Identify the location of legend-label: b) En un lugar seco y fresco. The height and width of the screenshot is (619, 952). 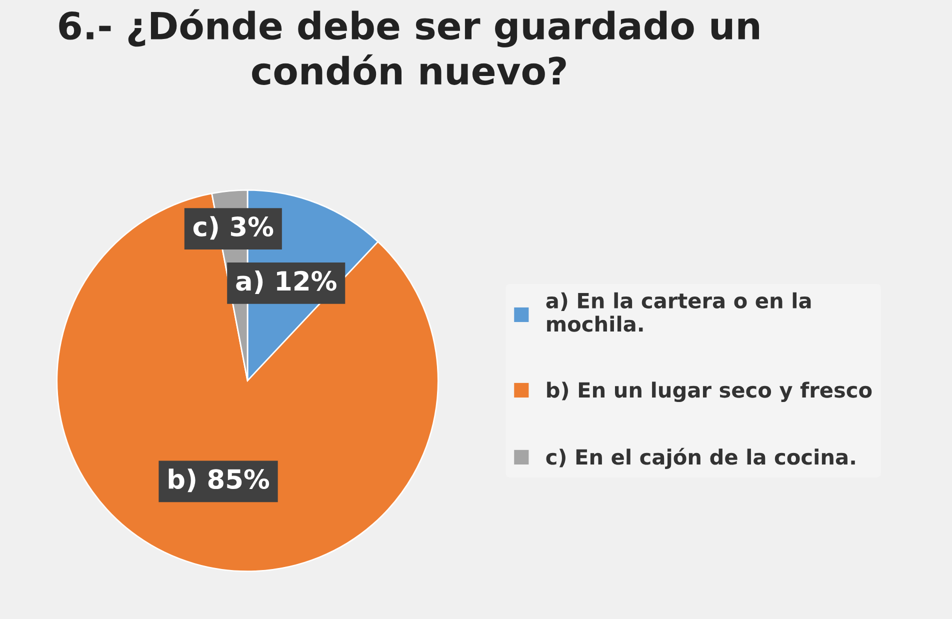
(709, 392).